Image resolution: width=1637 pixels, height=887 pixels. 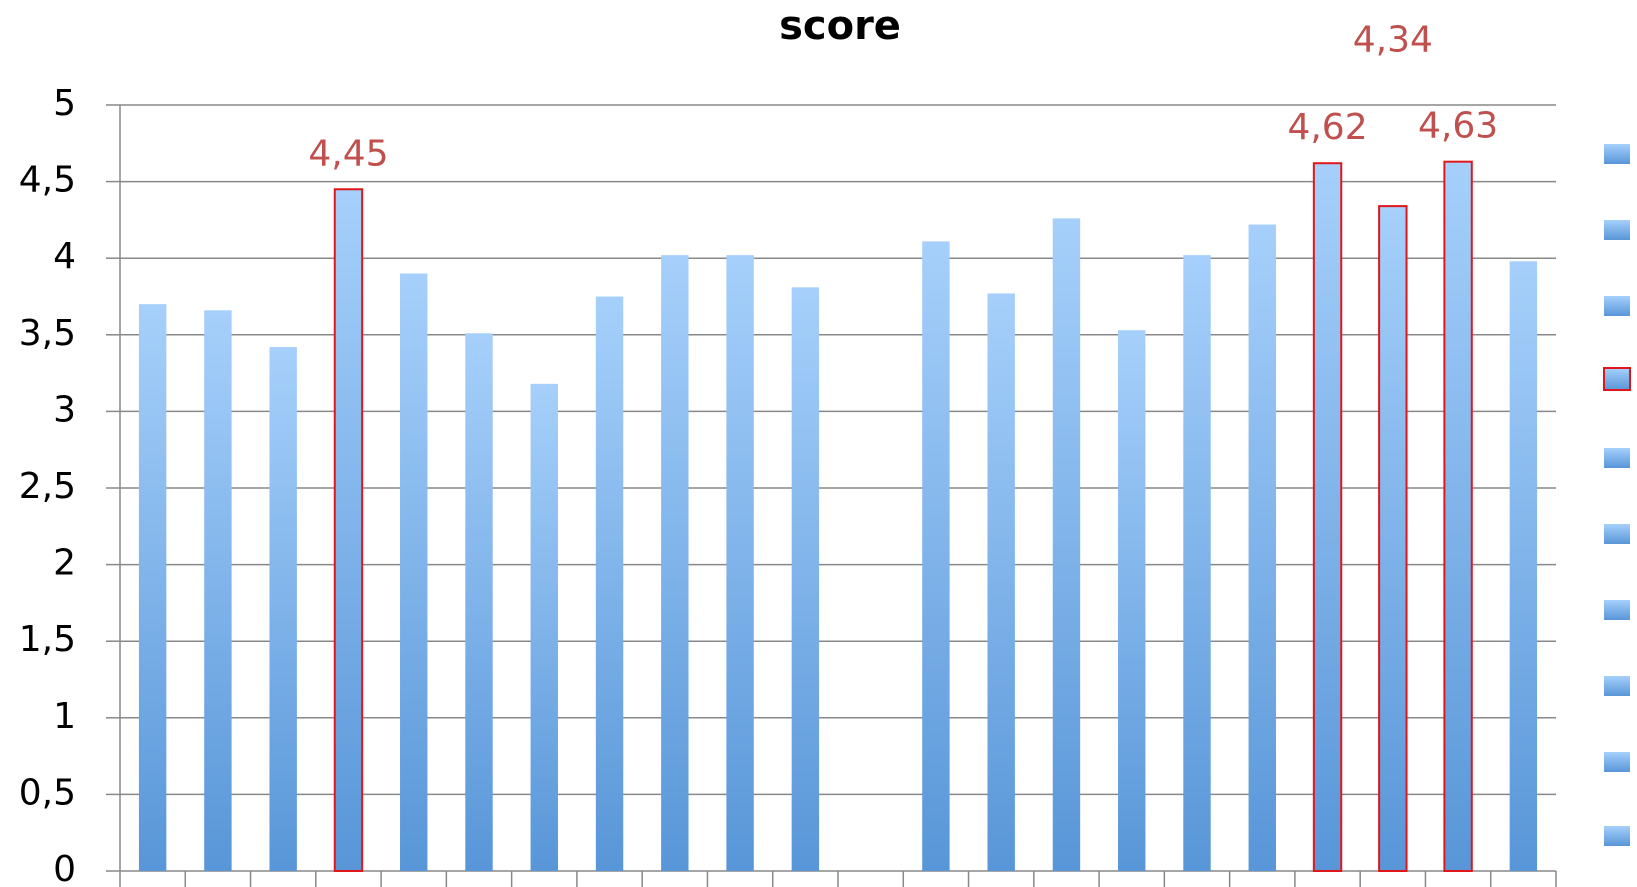 What do you see at coordinates (47, 180) in the screenshot?
I see `y-tick-label: 4,5` at bounding box center [47, 180].